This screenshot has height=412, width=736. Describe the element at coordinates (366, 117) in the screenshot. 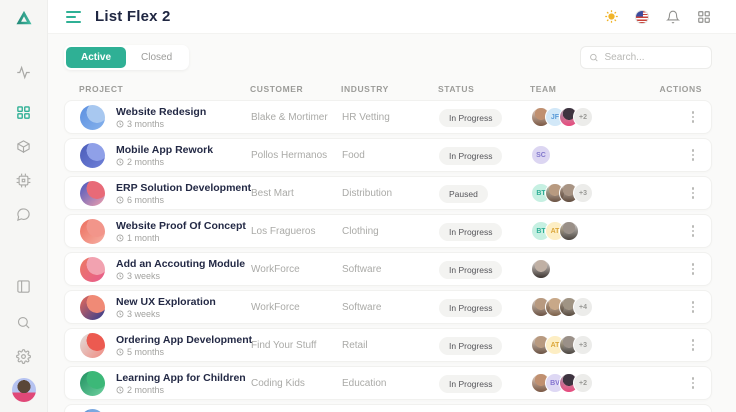

I see `industry-cell: HR Vetting` at that location.